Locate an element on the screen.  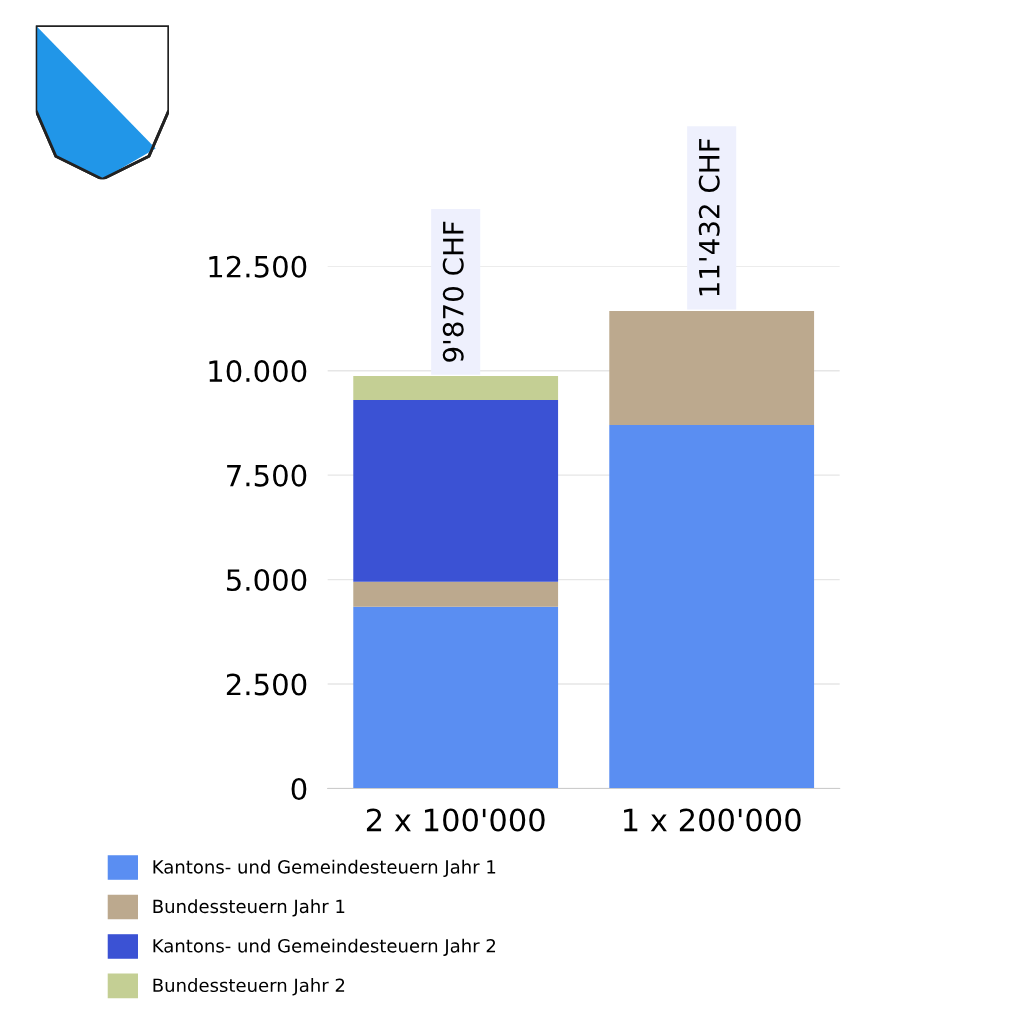
total-label: 9'870 CHF is located at coordinates (453, 291).